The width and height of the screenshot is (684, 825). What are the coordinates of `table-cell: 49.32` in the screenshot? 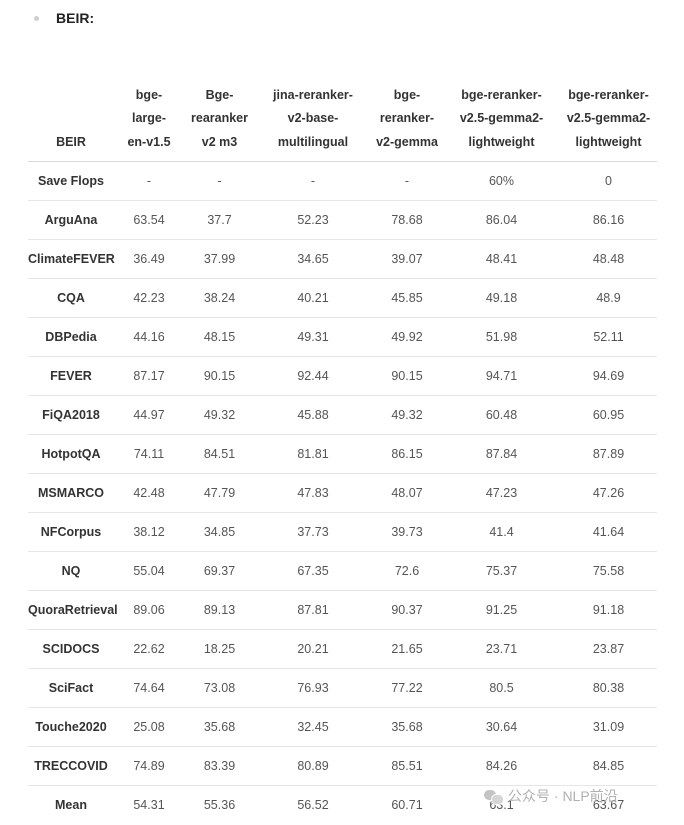 It's located at (407, 415).